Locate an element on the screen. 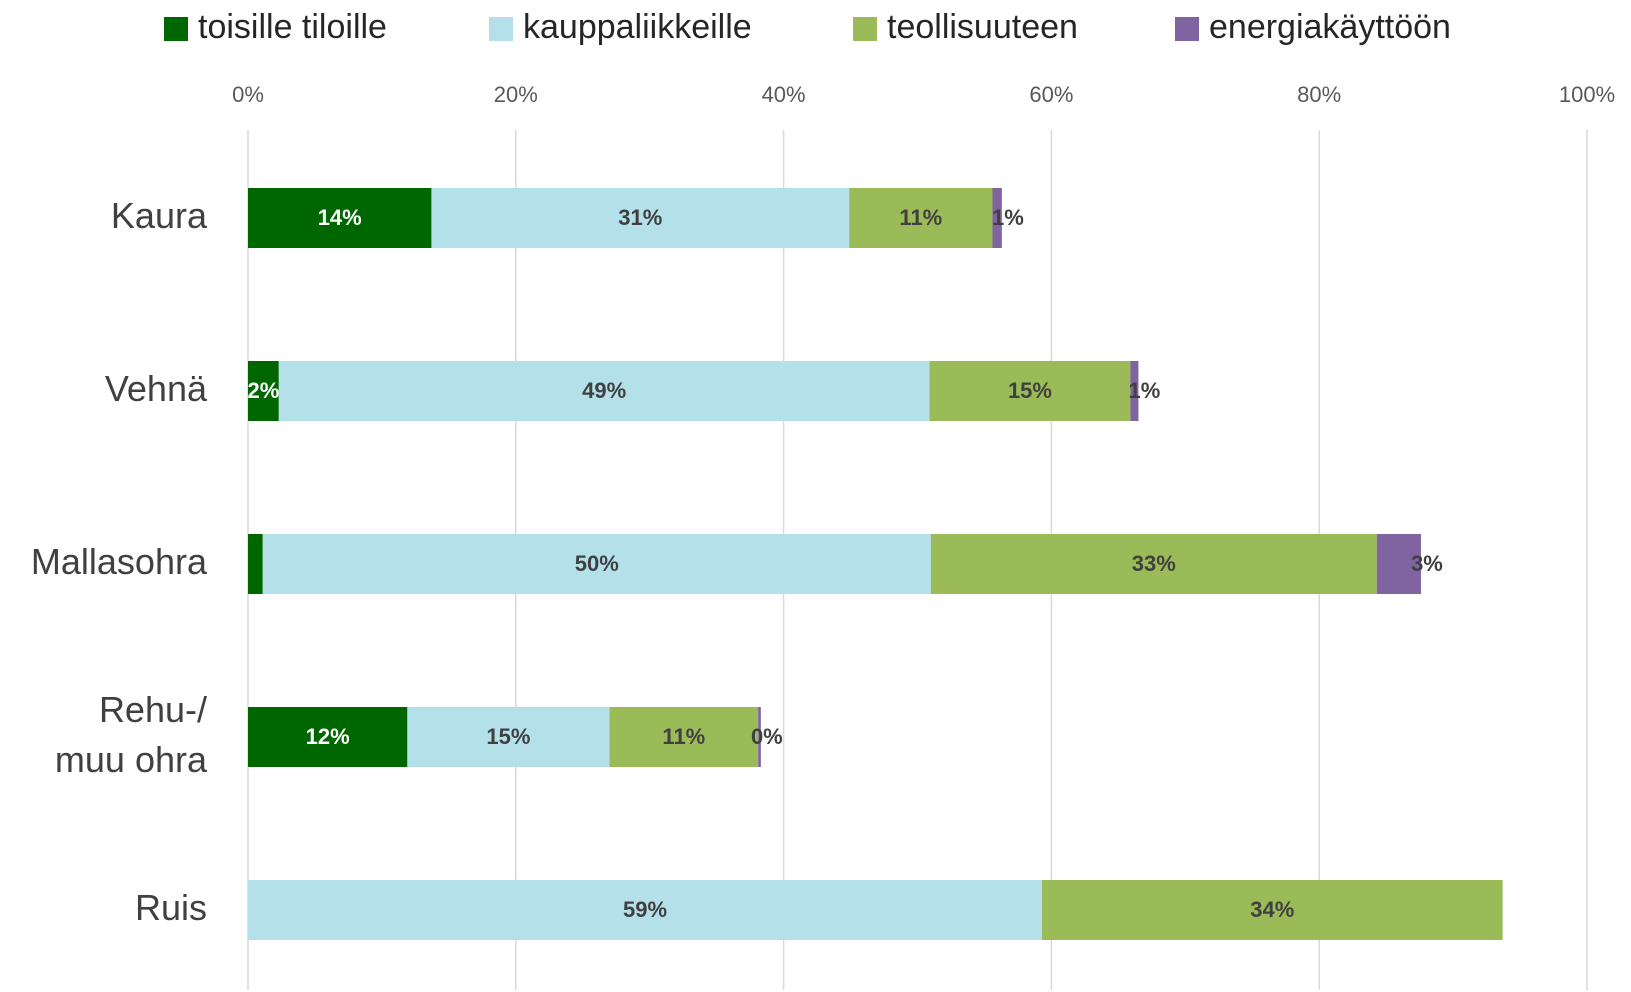 Image resolution: width=1631 pixels, height=992 pixels. data-label: 31% is located at coordinates (640, 217).